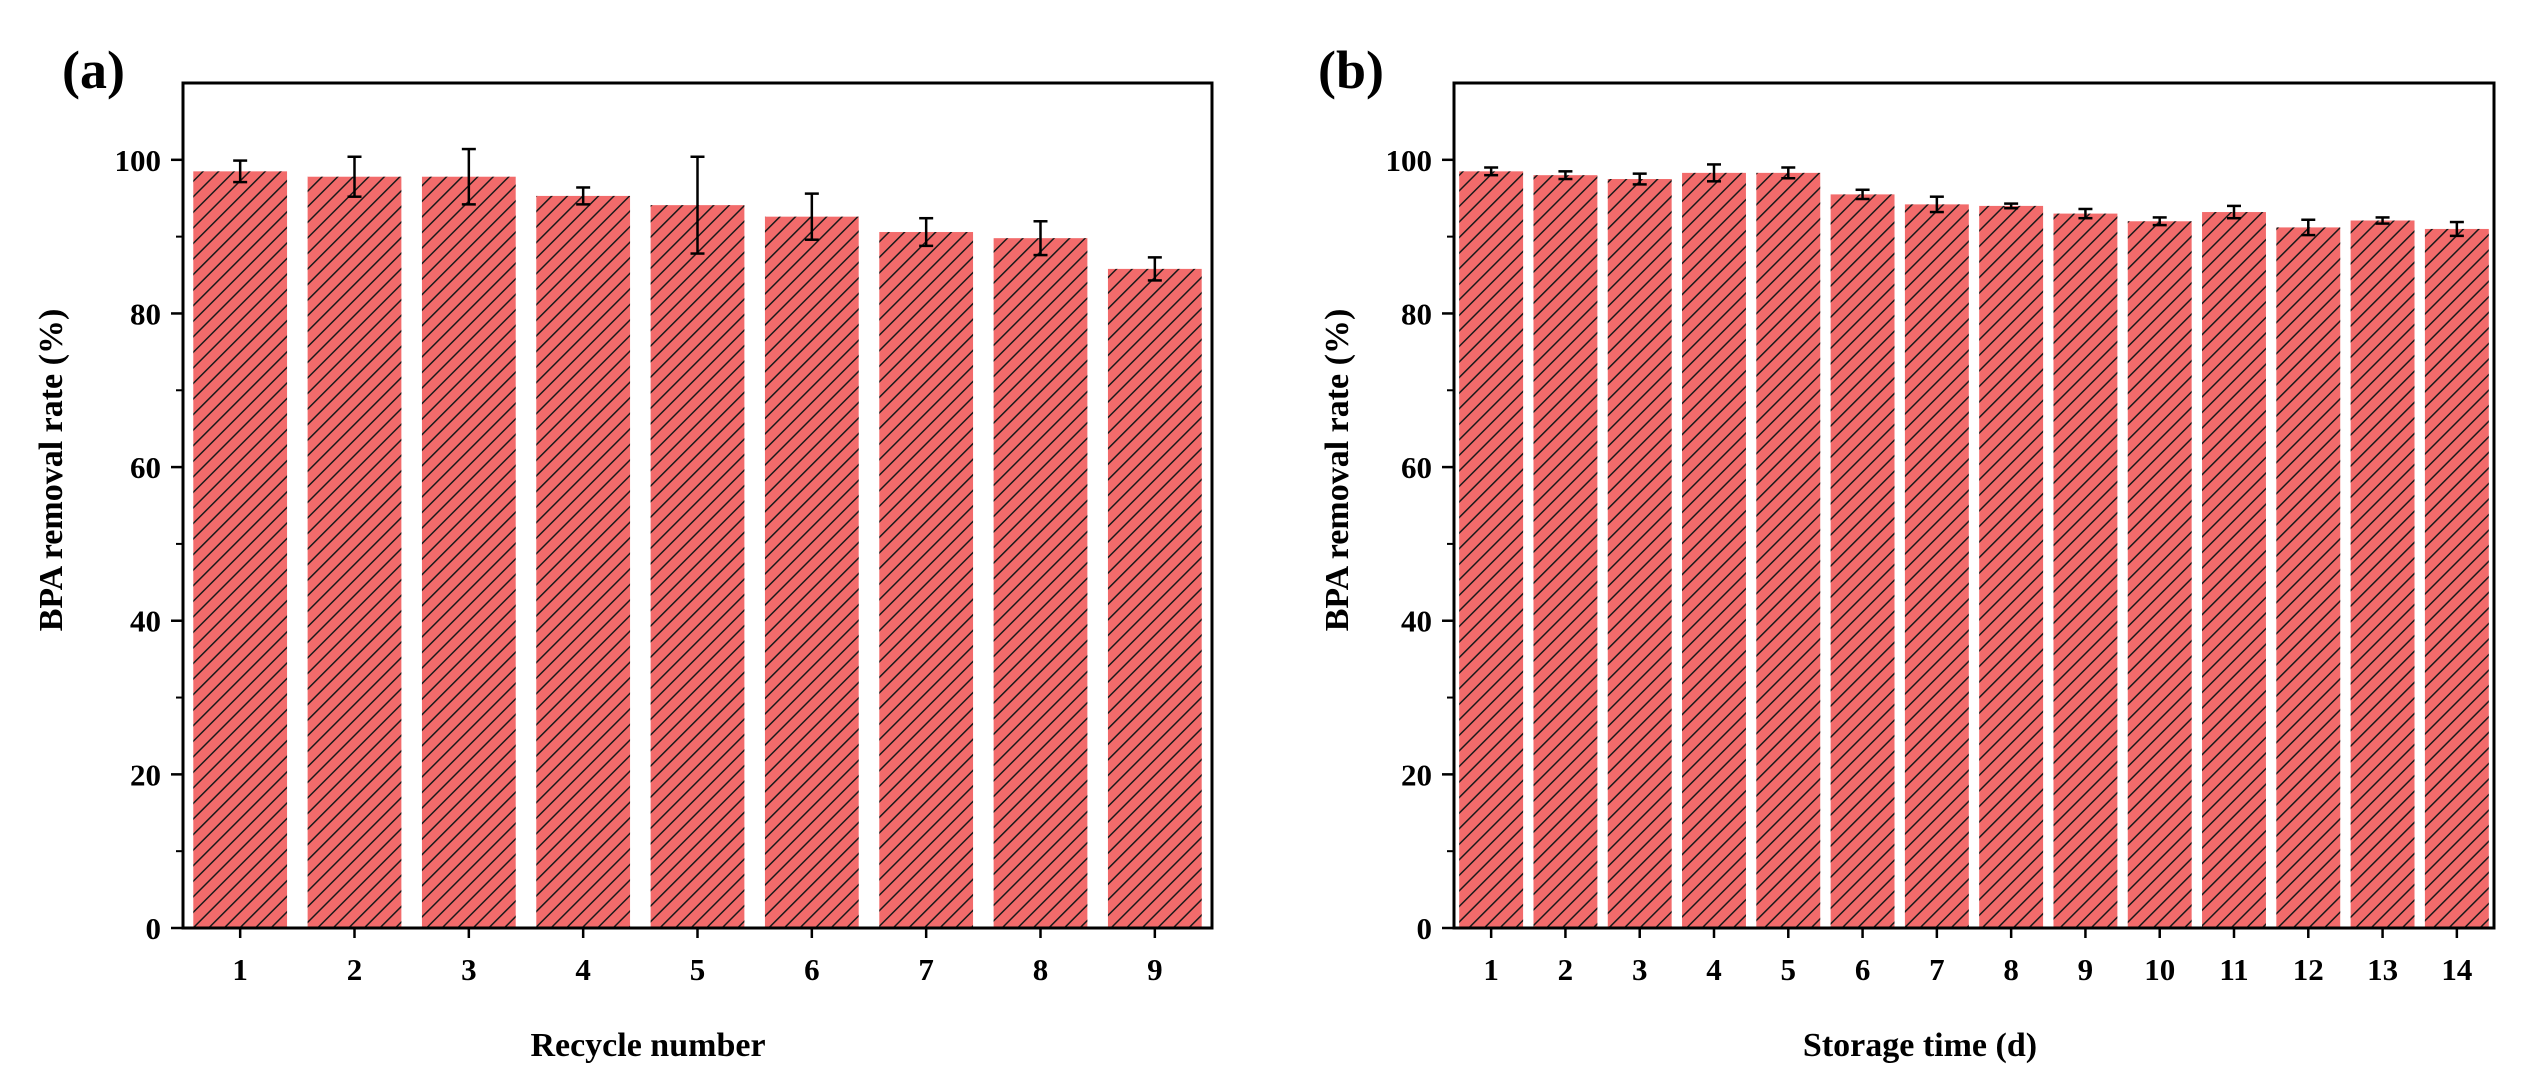 Image resolution: width=2522 pixels, height=1083 pixels. I want to click on x-tick-label-a-3: 3, so click(469, 969).